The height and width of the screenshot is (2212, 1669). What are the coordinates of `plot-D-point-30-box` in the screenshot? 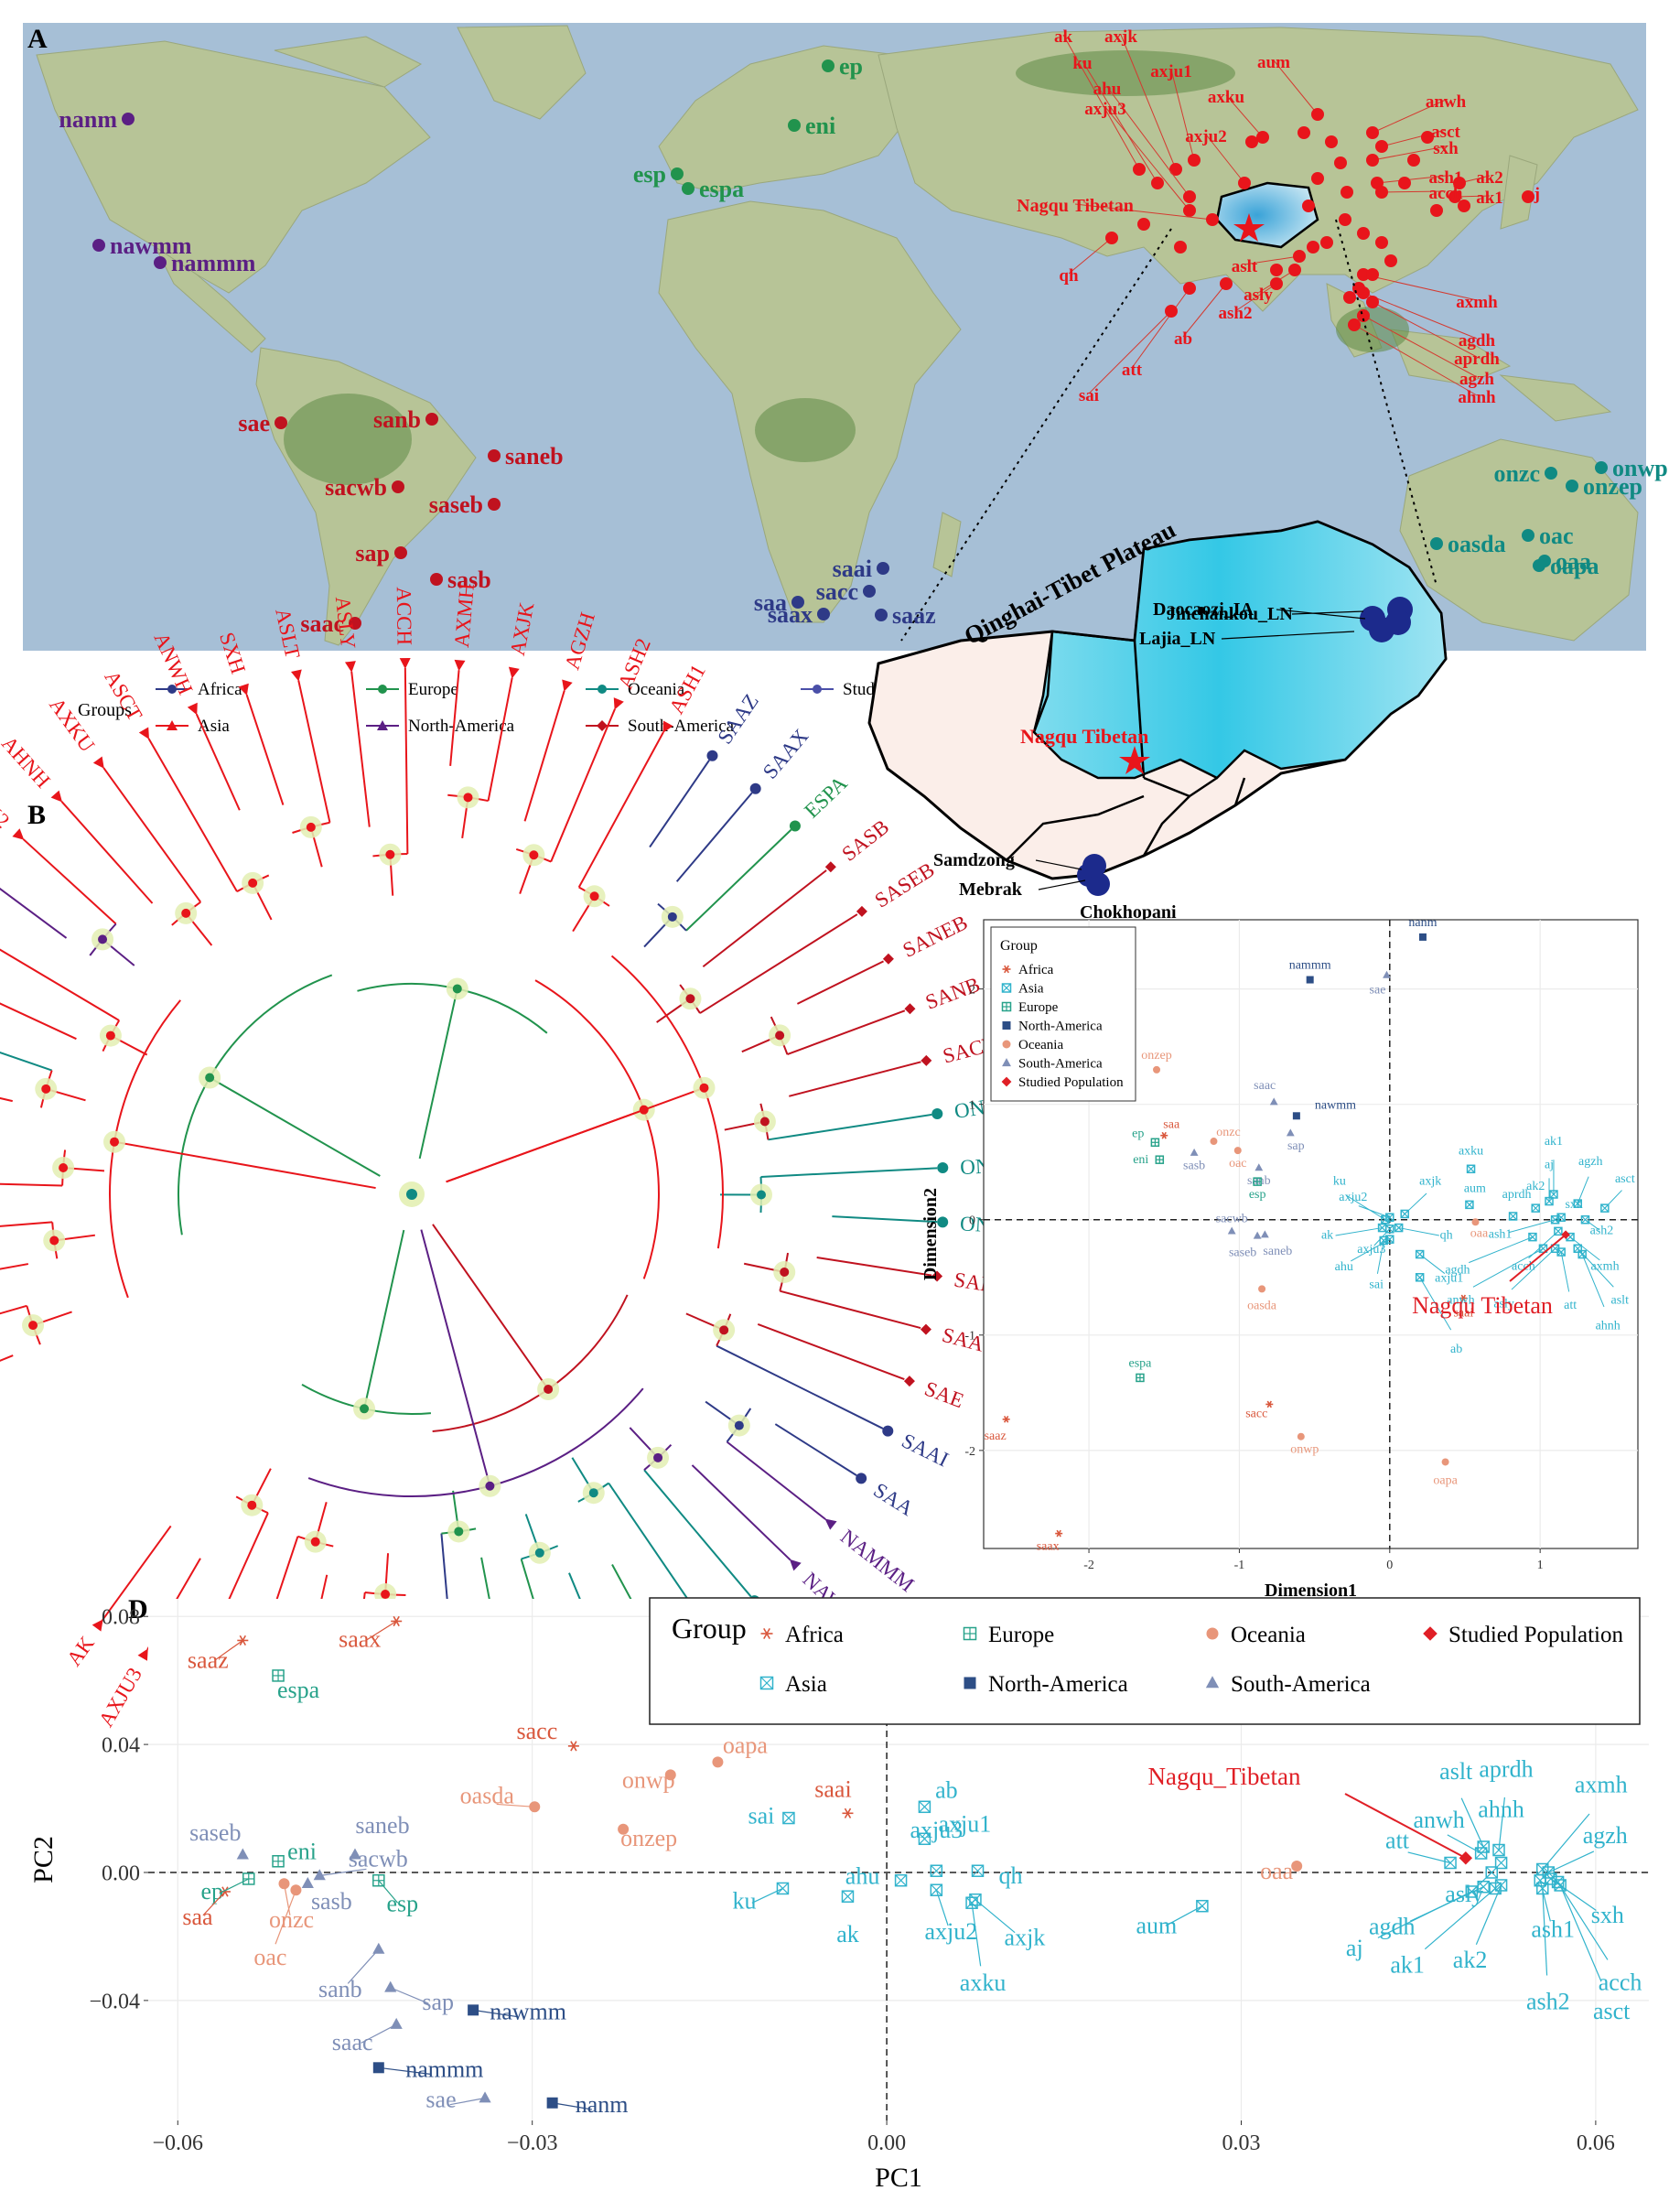 It's located at (937, 1870).